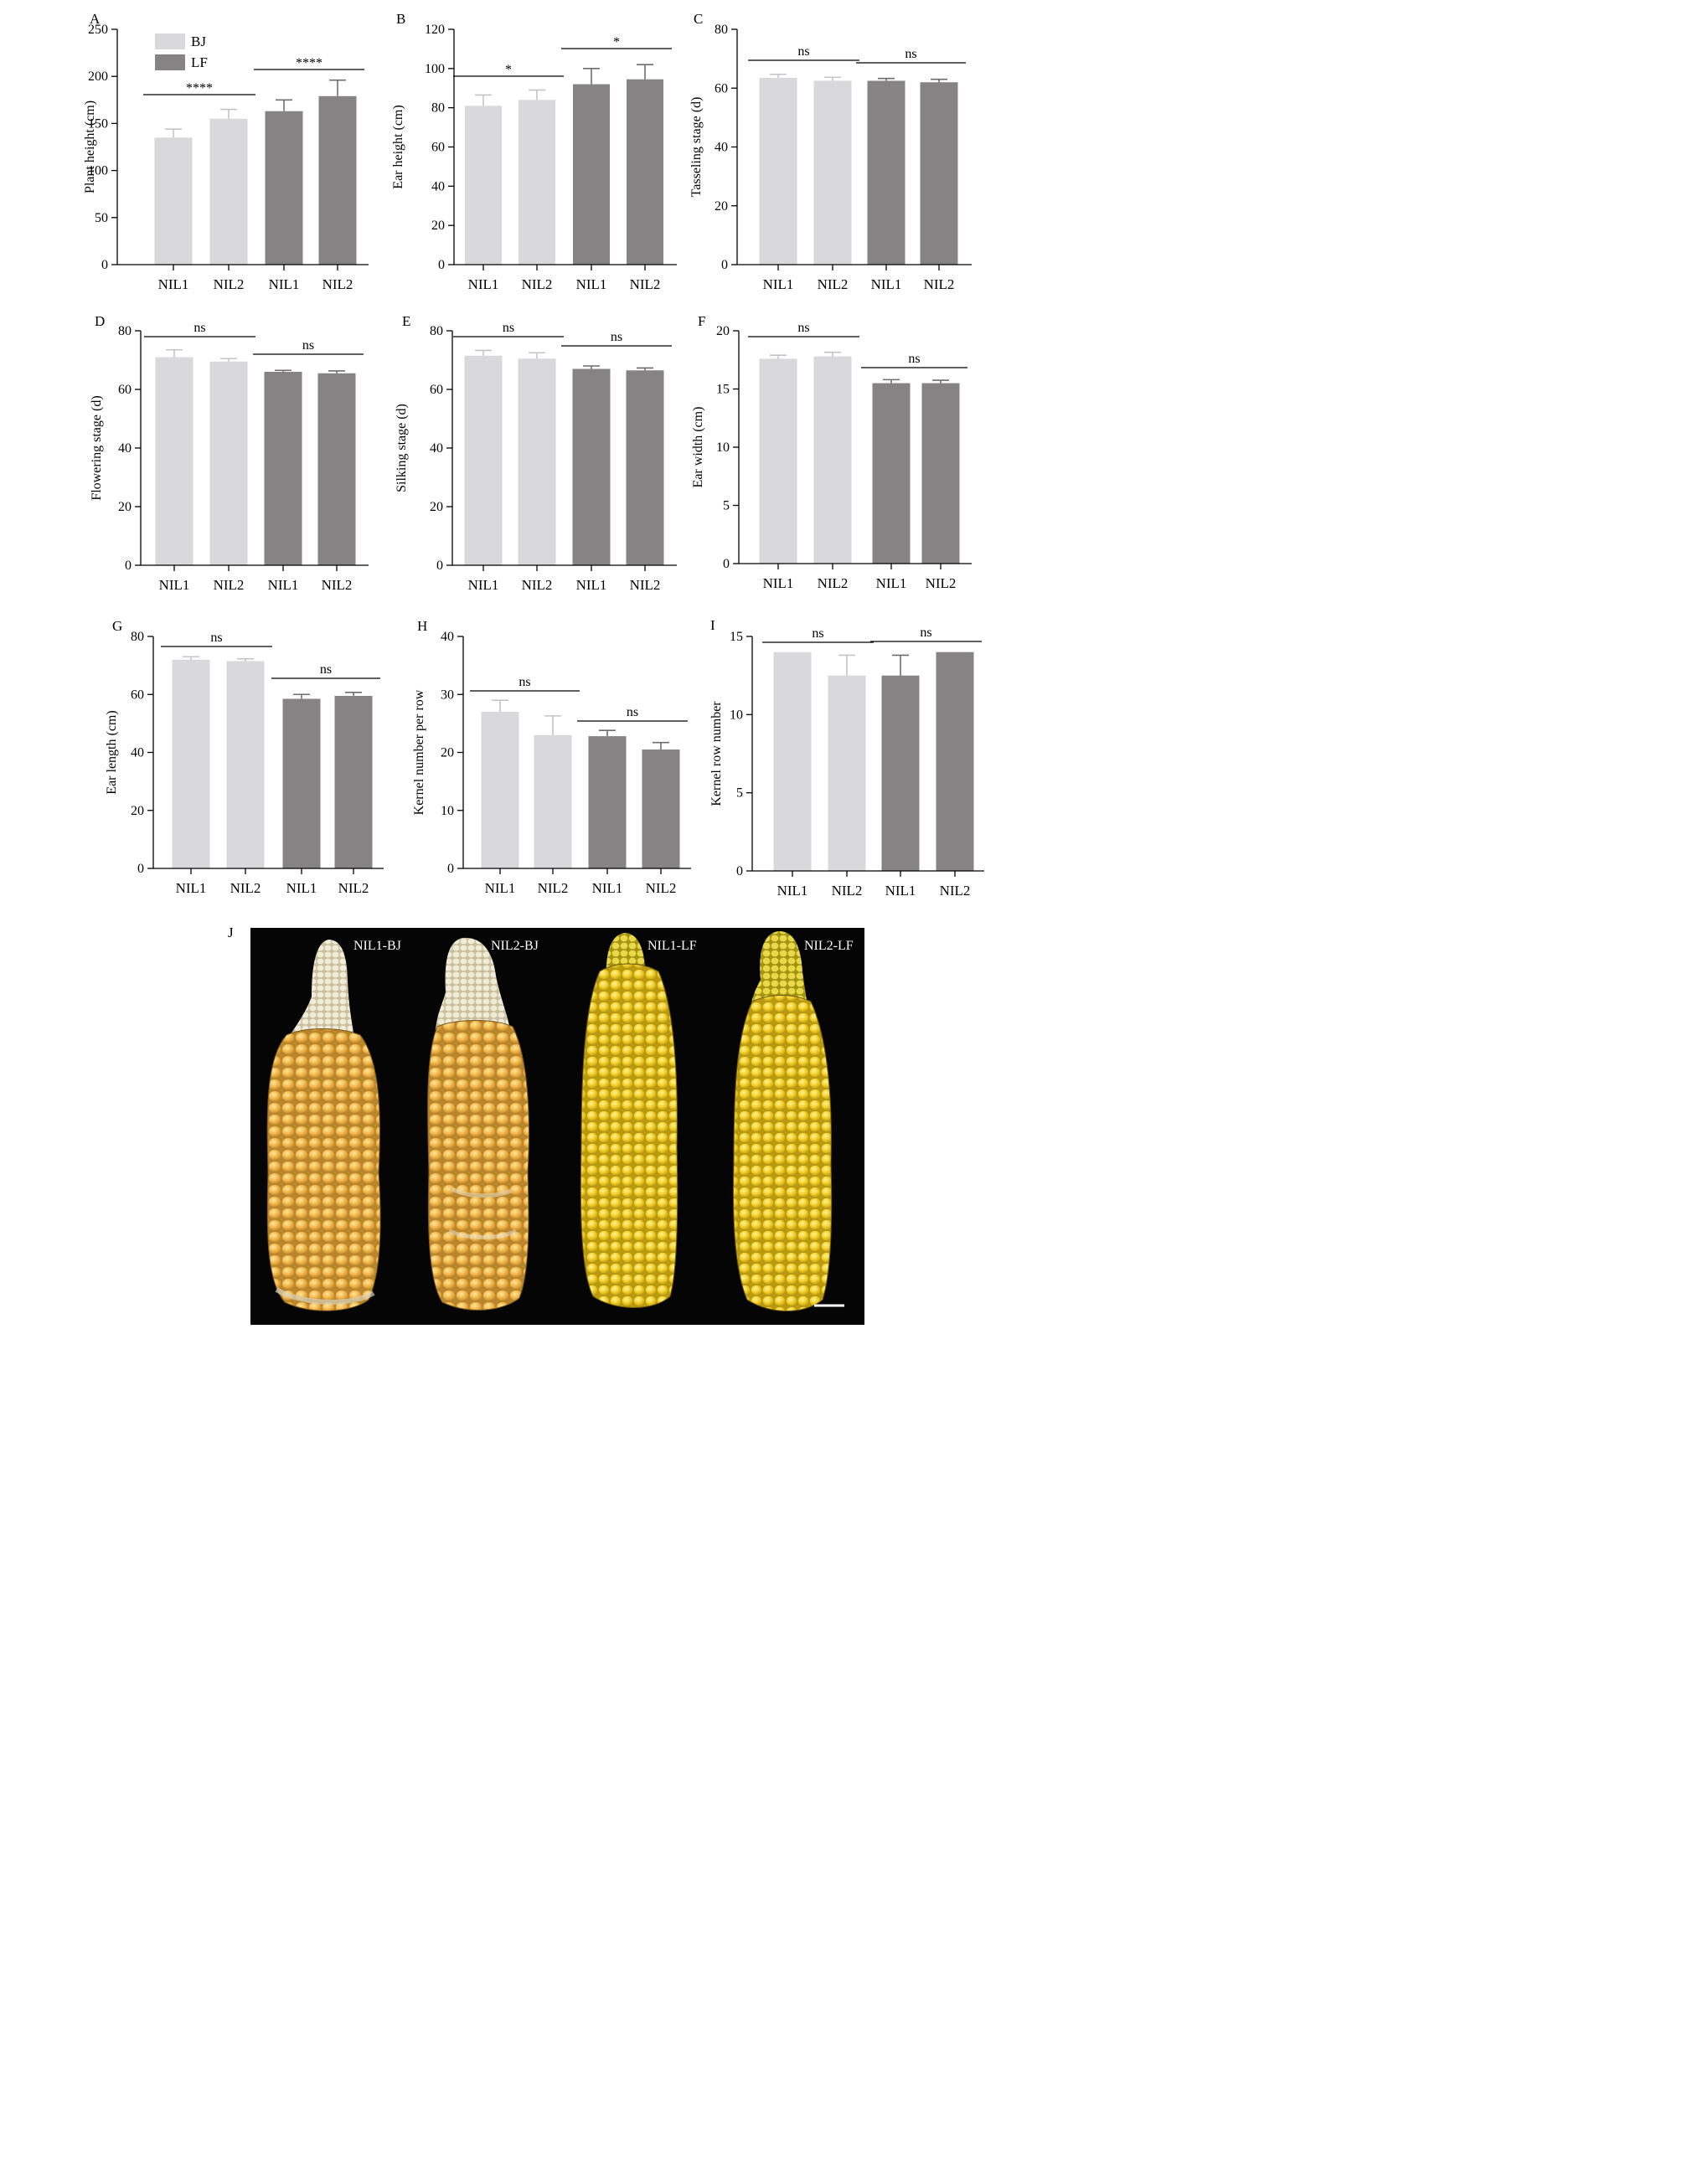 The image size is (1682, 2184). What do you see at coordinates (98, 171) in the screenshot?
I see `y-tick-label: 100` at bounding box center [98, 171].